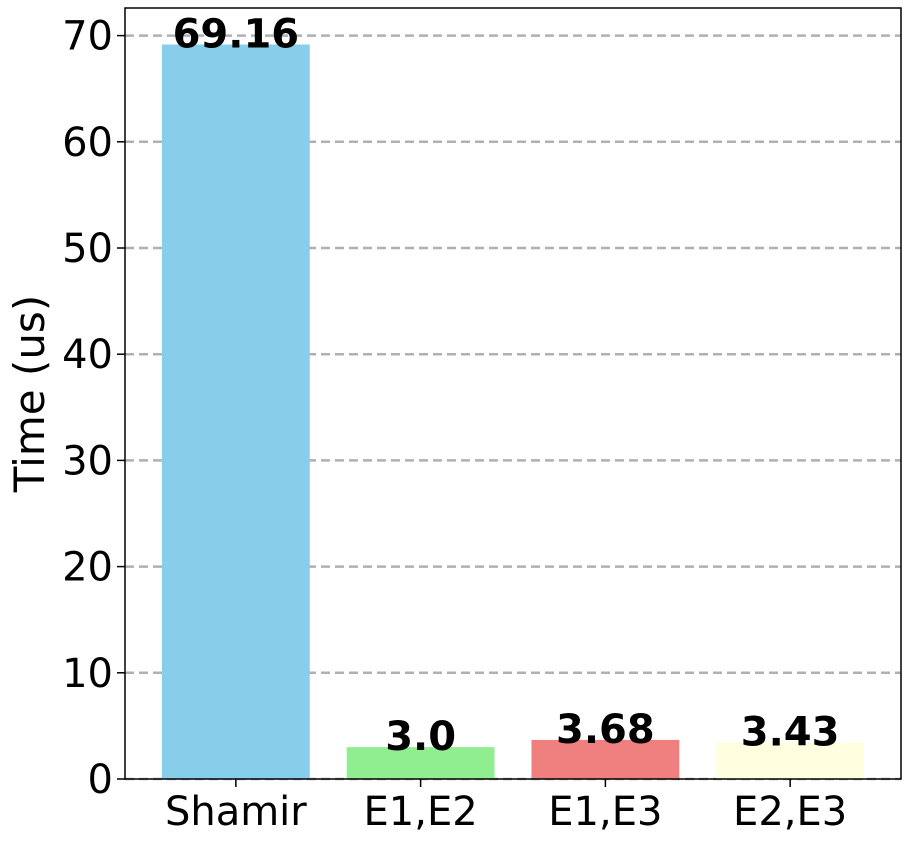 The width and height of the screenshot is (909, 842). I want to click on y-tick-label-7: 70, so click(87, 37).